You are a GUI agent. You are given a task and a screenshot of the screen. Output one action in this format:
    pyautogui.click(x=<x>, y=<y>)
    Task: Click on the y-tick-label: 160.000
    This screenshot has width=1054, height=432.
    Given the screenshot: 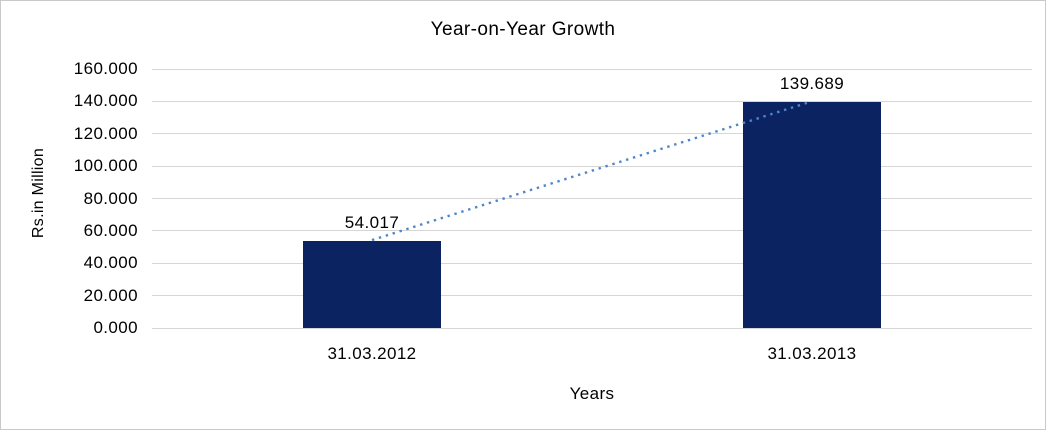 What is the action you would take?
    pyautogui.click(x=105, y=68)
    